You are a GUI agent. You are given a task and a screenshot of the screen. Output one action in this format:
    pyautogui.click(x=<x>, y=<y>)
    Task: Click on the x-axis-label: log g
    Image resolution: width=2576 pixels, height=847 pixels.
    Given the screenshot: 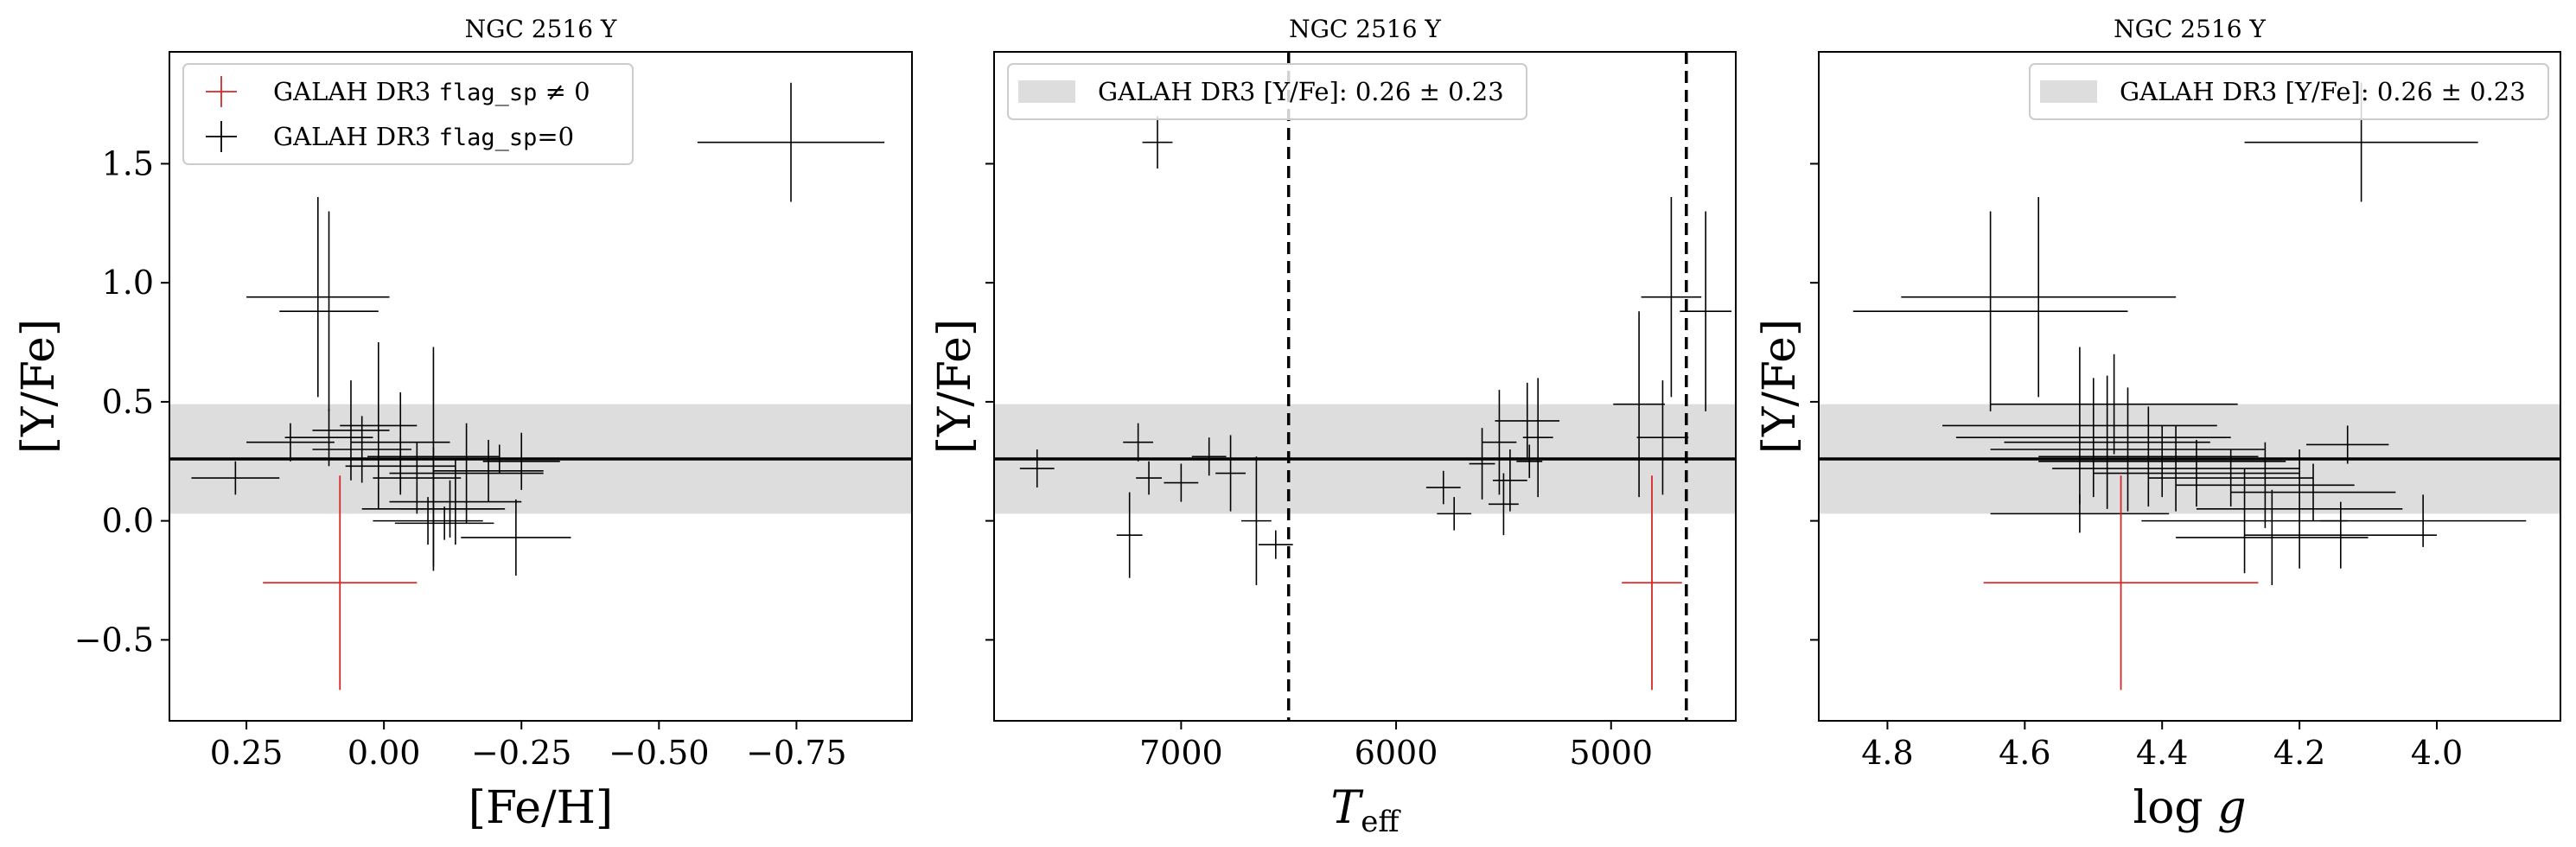 What is the action you would take?
    pyautogui.click(x=2189, y=808)
    